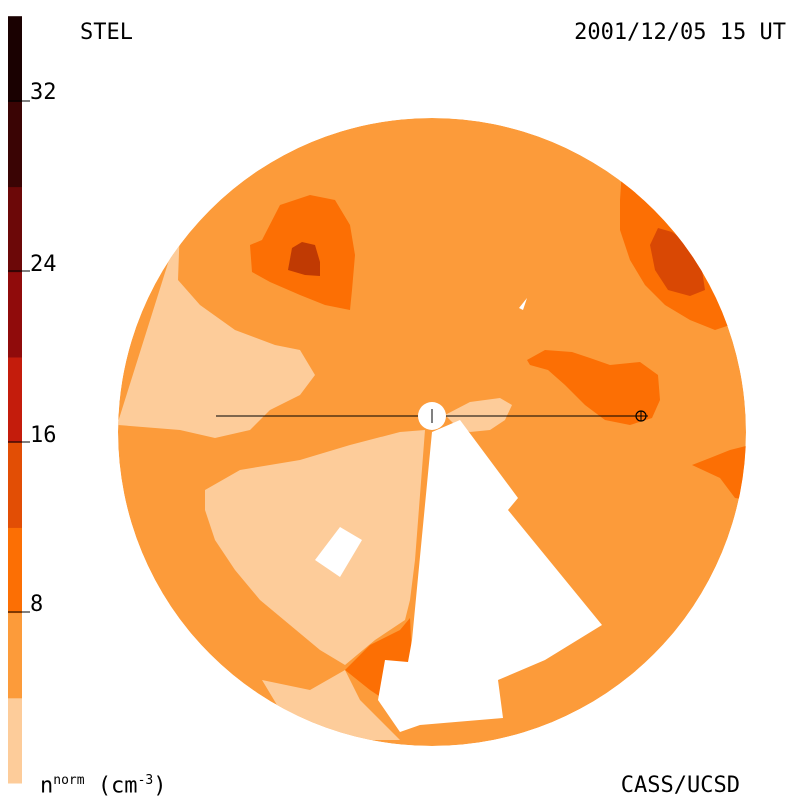  I want to click on unit-close: ), so click(160, 785).